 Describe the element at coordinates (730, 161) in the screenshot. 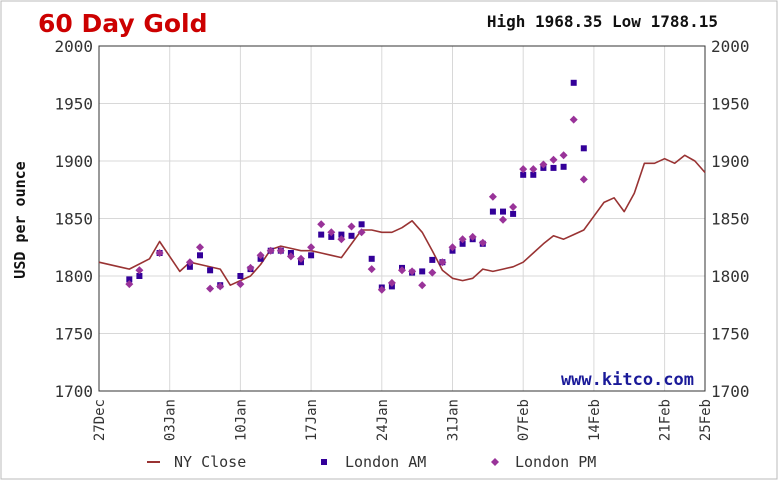

I see `y-tick-right-1900: 1900` at that location.